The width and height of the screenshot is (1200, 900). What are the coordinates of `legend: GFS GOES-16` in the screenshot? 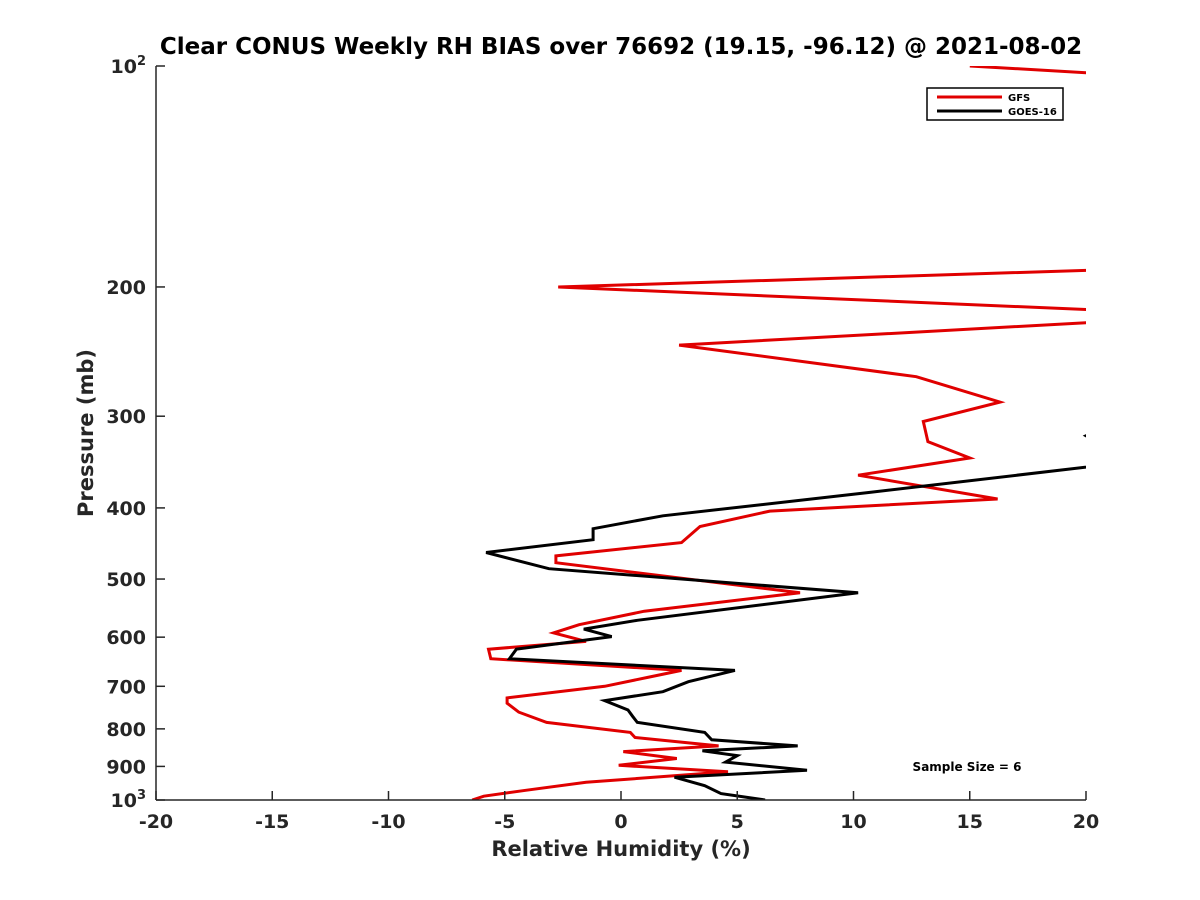 It's located at (995, 104).